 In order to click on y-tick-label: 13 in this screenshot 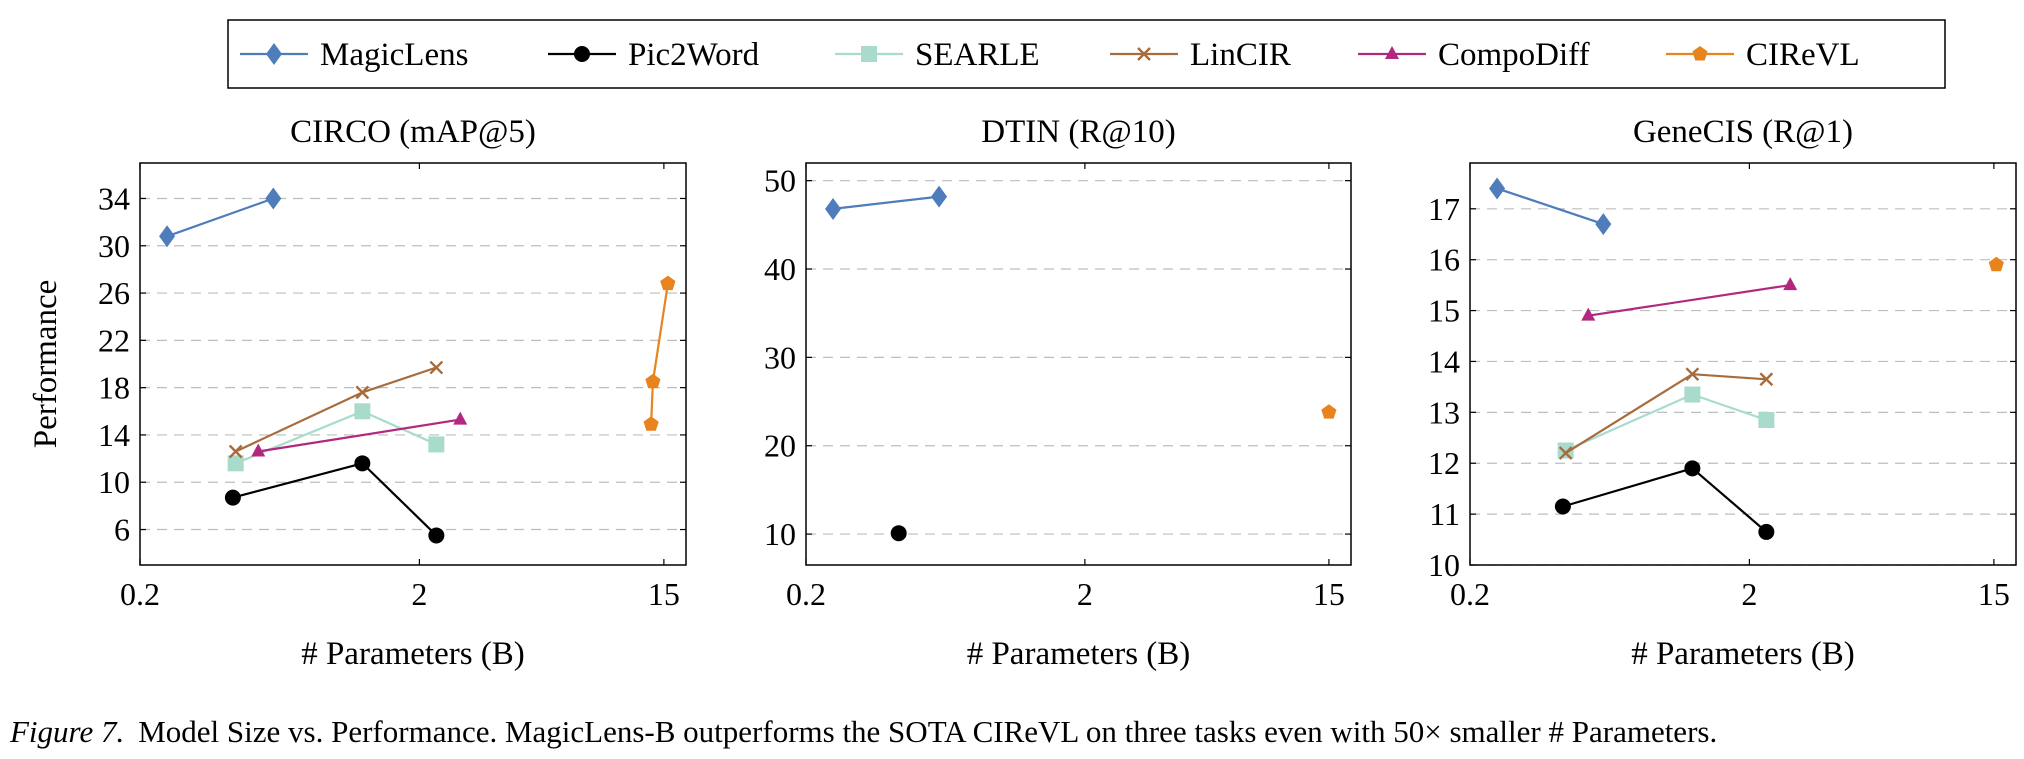, I will do `click(1444, 412)`.